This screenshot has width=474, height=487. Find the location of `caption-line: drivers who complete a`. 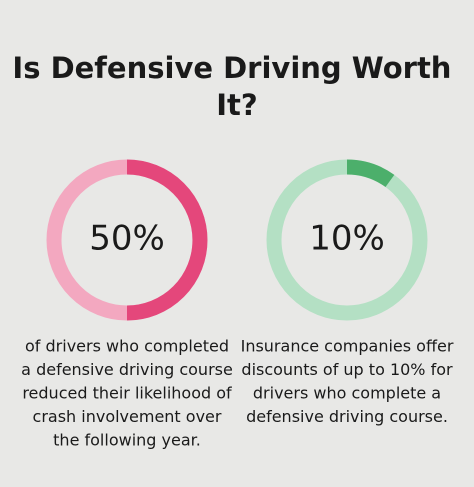

caption-line: drivers who complete a is located at coordinates (347, 393).